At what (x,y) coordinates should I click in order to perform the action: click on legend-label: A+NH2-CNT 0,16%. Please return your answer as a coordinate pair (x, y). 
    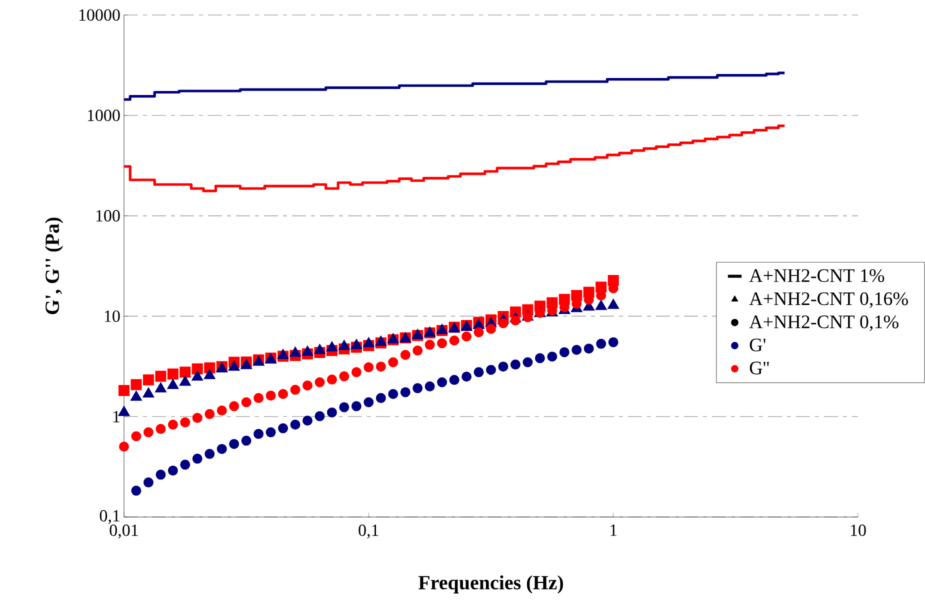
    Looking at the image, I should click on (828, 300).